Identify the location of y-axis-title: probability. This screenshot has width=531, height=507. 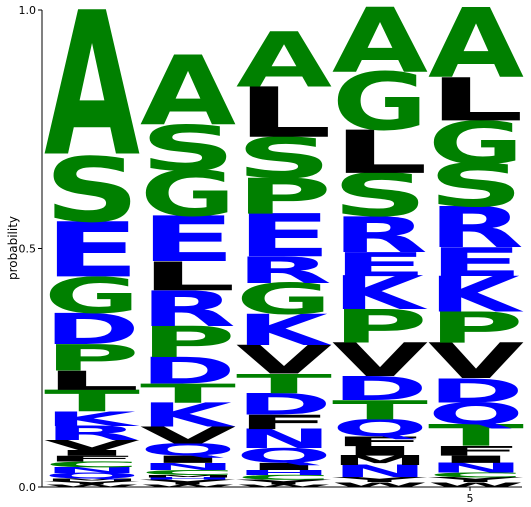
(13, 248).